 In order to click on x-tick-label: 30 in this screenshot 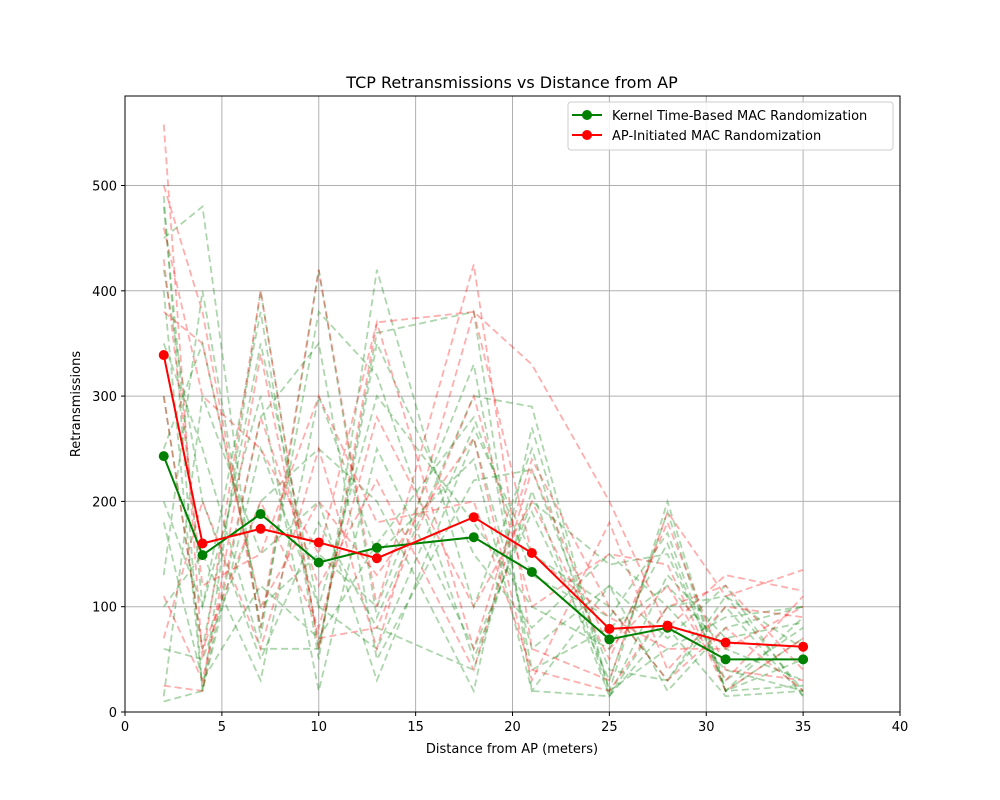, I will do `click(706, 727)`.